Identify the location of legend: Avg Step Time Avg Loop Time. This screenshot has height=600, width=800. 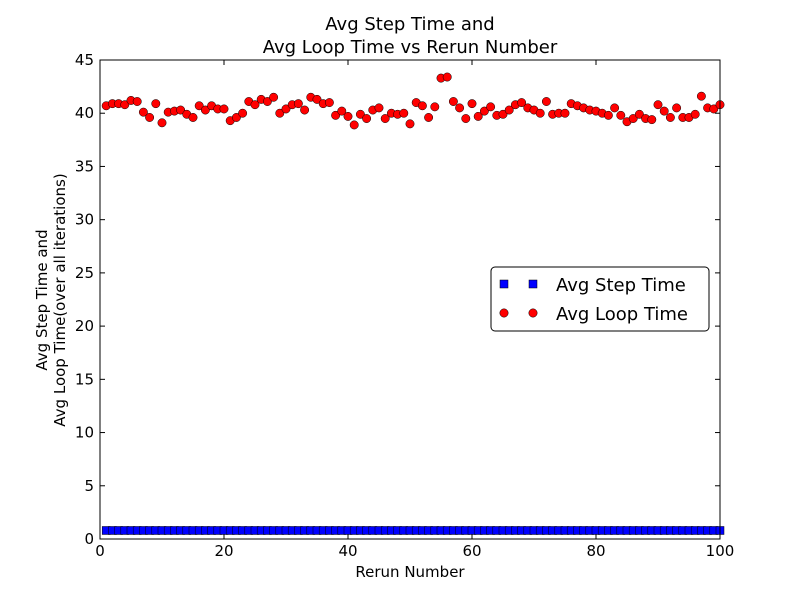
(600, 299).